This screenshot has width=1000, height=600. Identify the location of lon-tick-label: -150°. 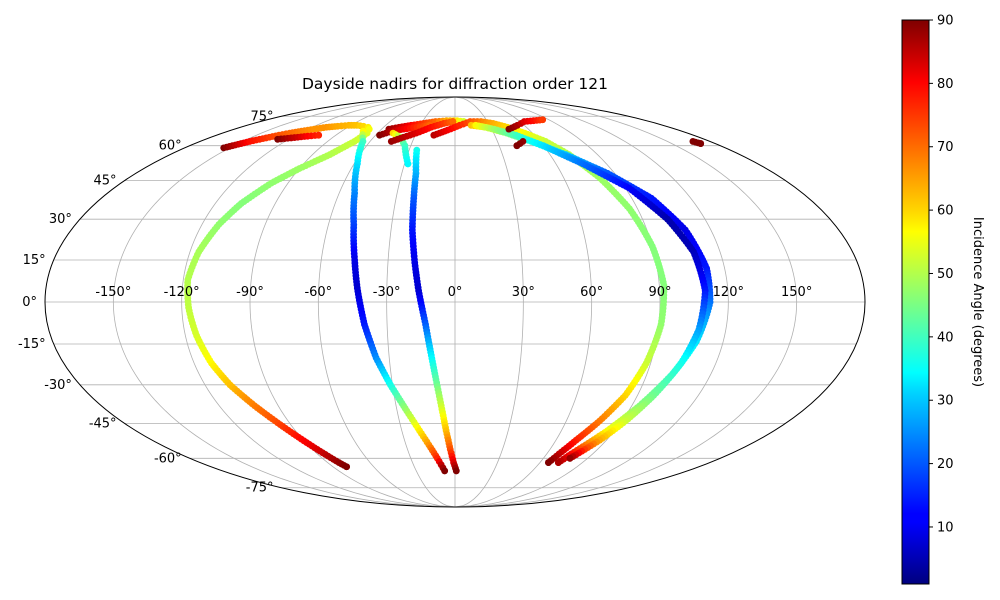
(113, 292).